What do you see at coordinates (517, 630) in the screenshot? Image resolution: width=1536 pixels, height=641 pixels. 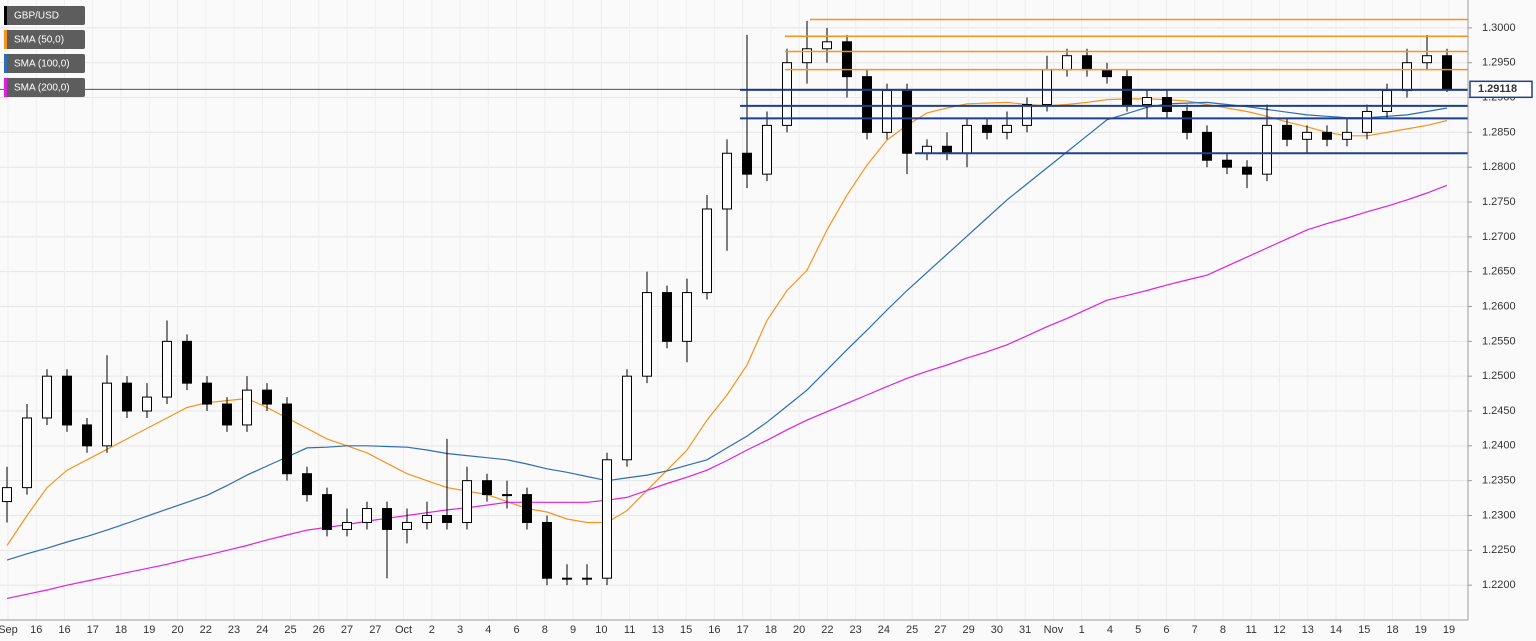 I see `x-tick-label: 6` at bounding box center [517, 630].